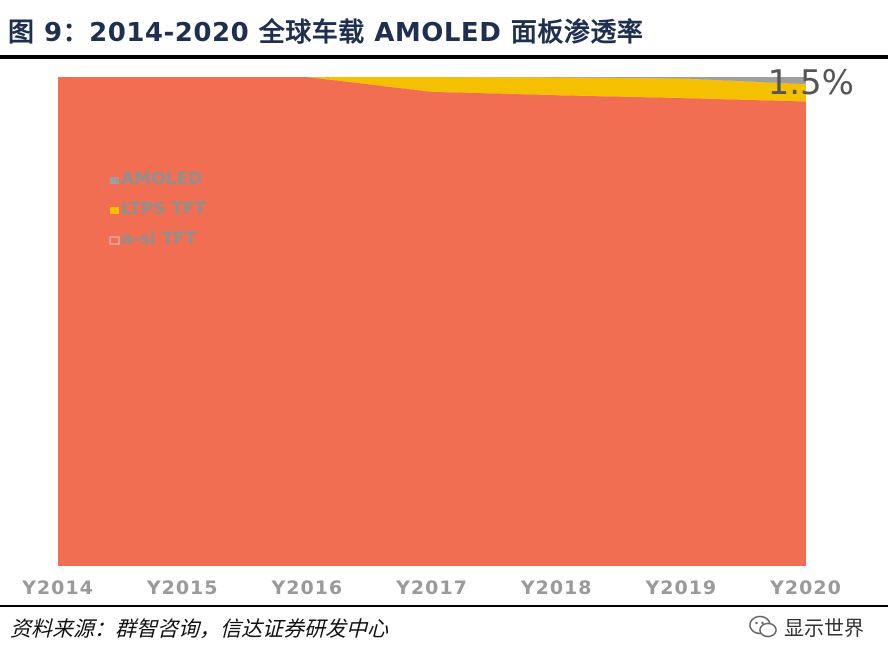  What do you see at coordinates (432, 89) in the screenshot?
I see `area-ltps-tft` at bounding box center [432, 89].